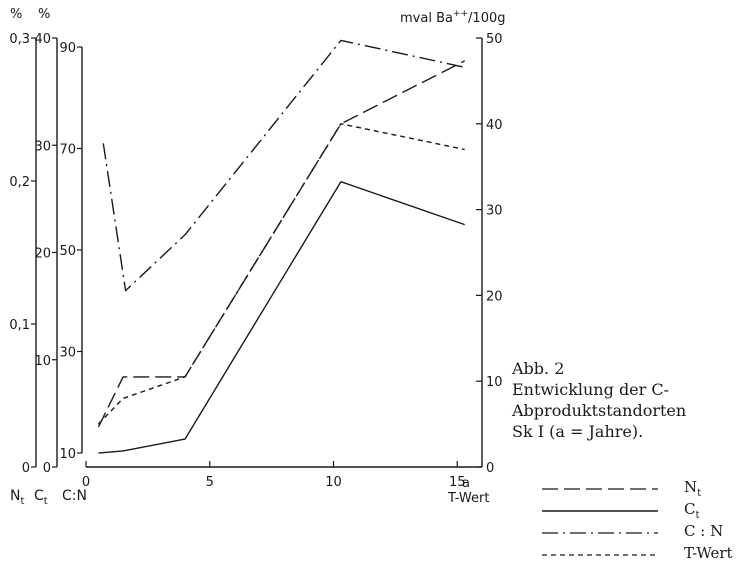 This screenshot has width=756, height=569. What do you see at coordinates (67, 251) in the screenshot?
I see `left-axis-tick-label-2-2: 50` at bounding box center [67, 251].